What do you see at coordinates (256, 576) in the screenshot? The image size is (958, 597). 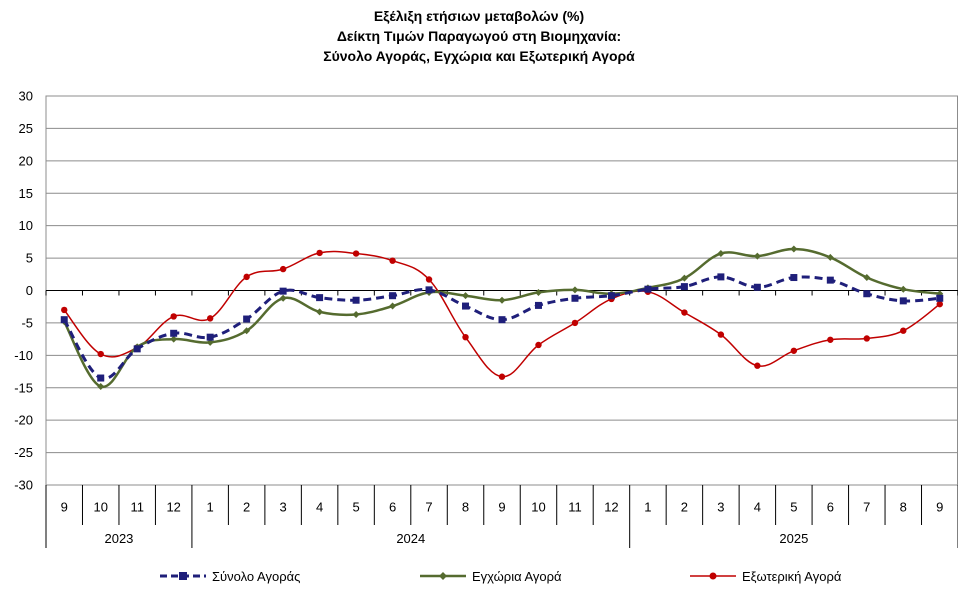 I see `legend-label-total: Σύνολο Αγοράς` at bounding box center [256, 576].